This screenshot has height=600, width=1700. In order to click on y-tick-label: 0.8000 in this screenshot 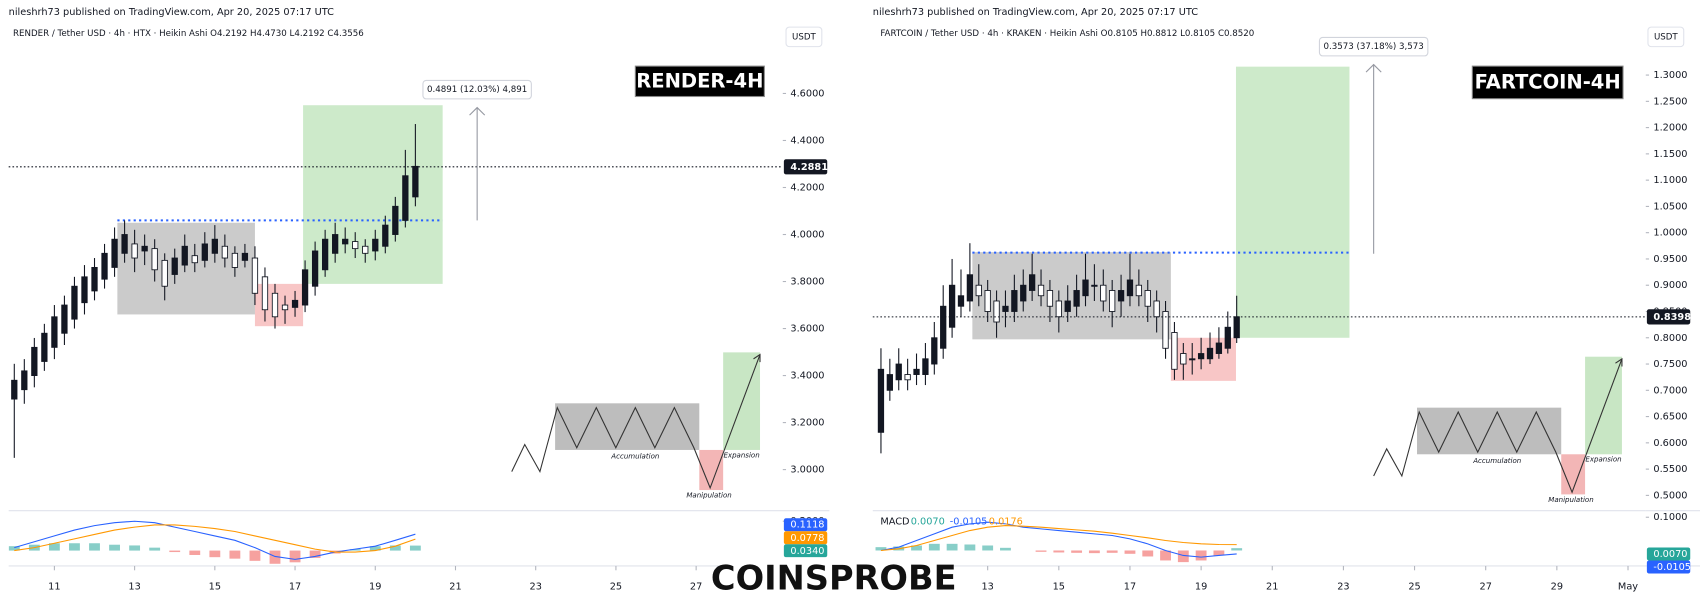, I will do `click(1670, 338)`.